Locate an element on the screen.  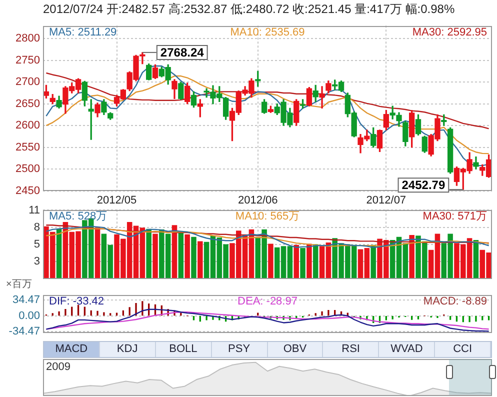
series-label: MA5: 528万 is located at coordinates (78, 216).